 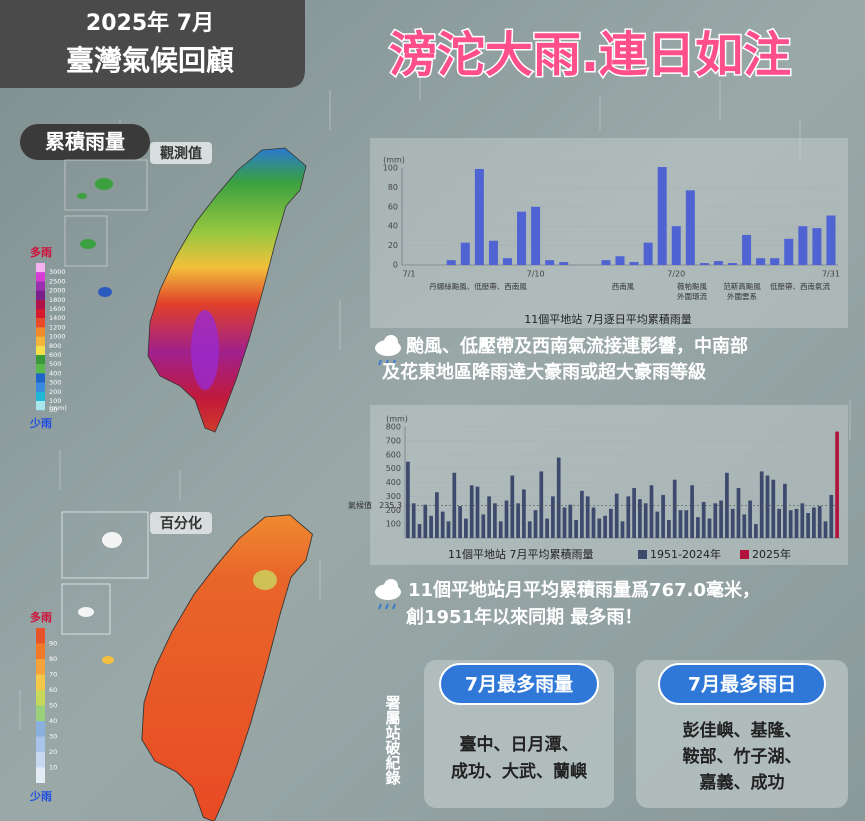 What do you see at coordinates (55, 346) in the screenshot?
I see `legend-level: 800` at bounding box center [55, 346].